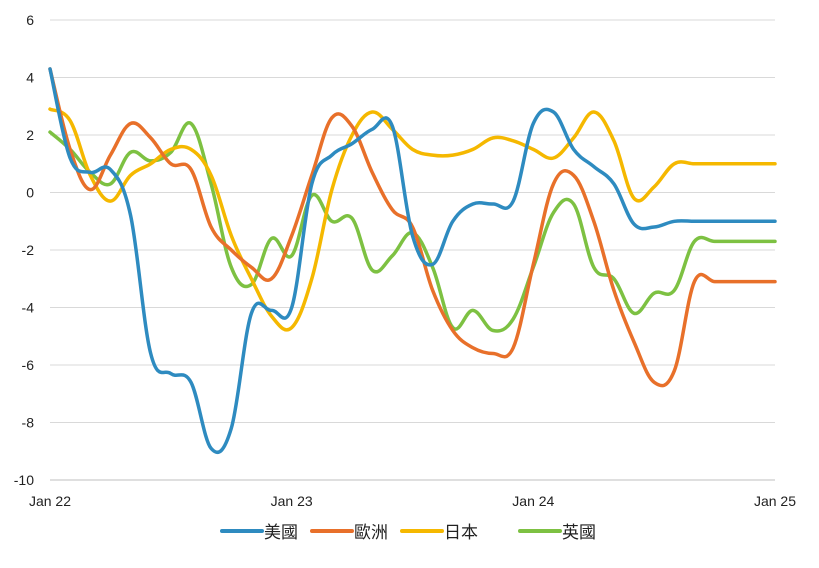  I want to click on legend-label: 英國, so click(579, 532).